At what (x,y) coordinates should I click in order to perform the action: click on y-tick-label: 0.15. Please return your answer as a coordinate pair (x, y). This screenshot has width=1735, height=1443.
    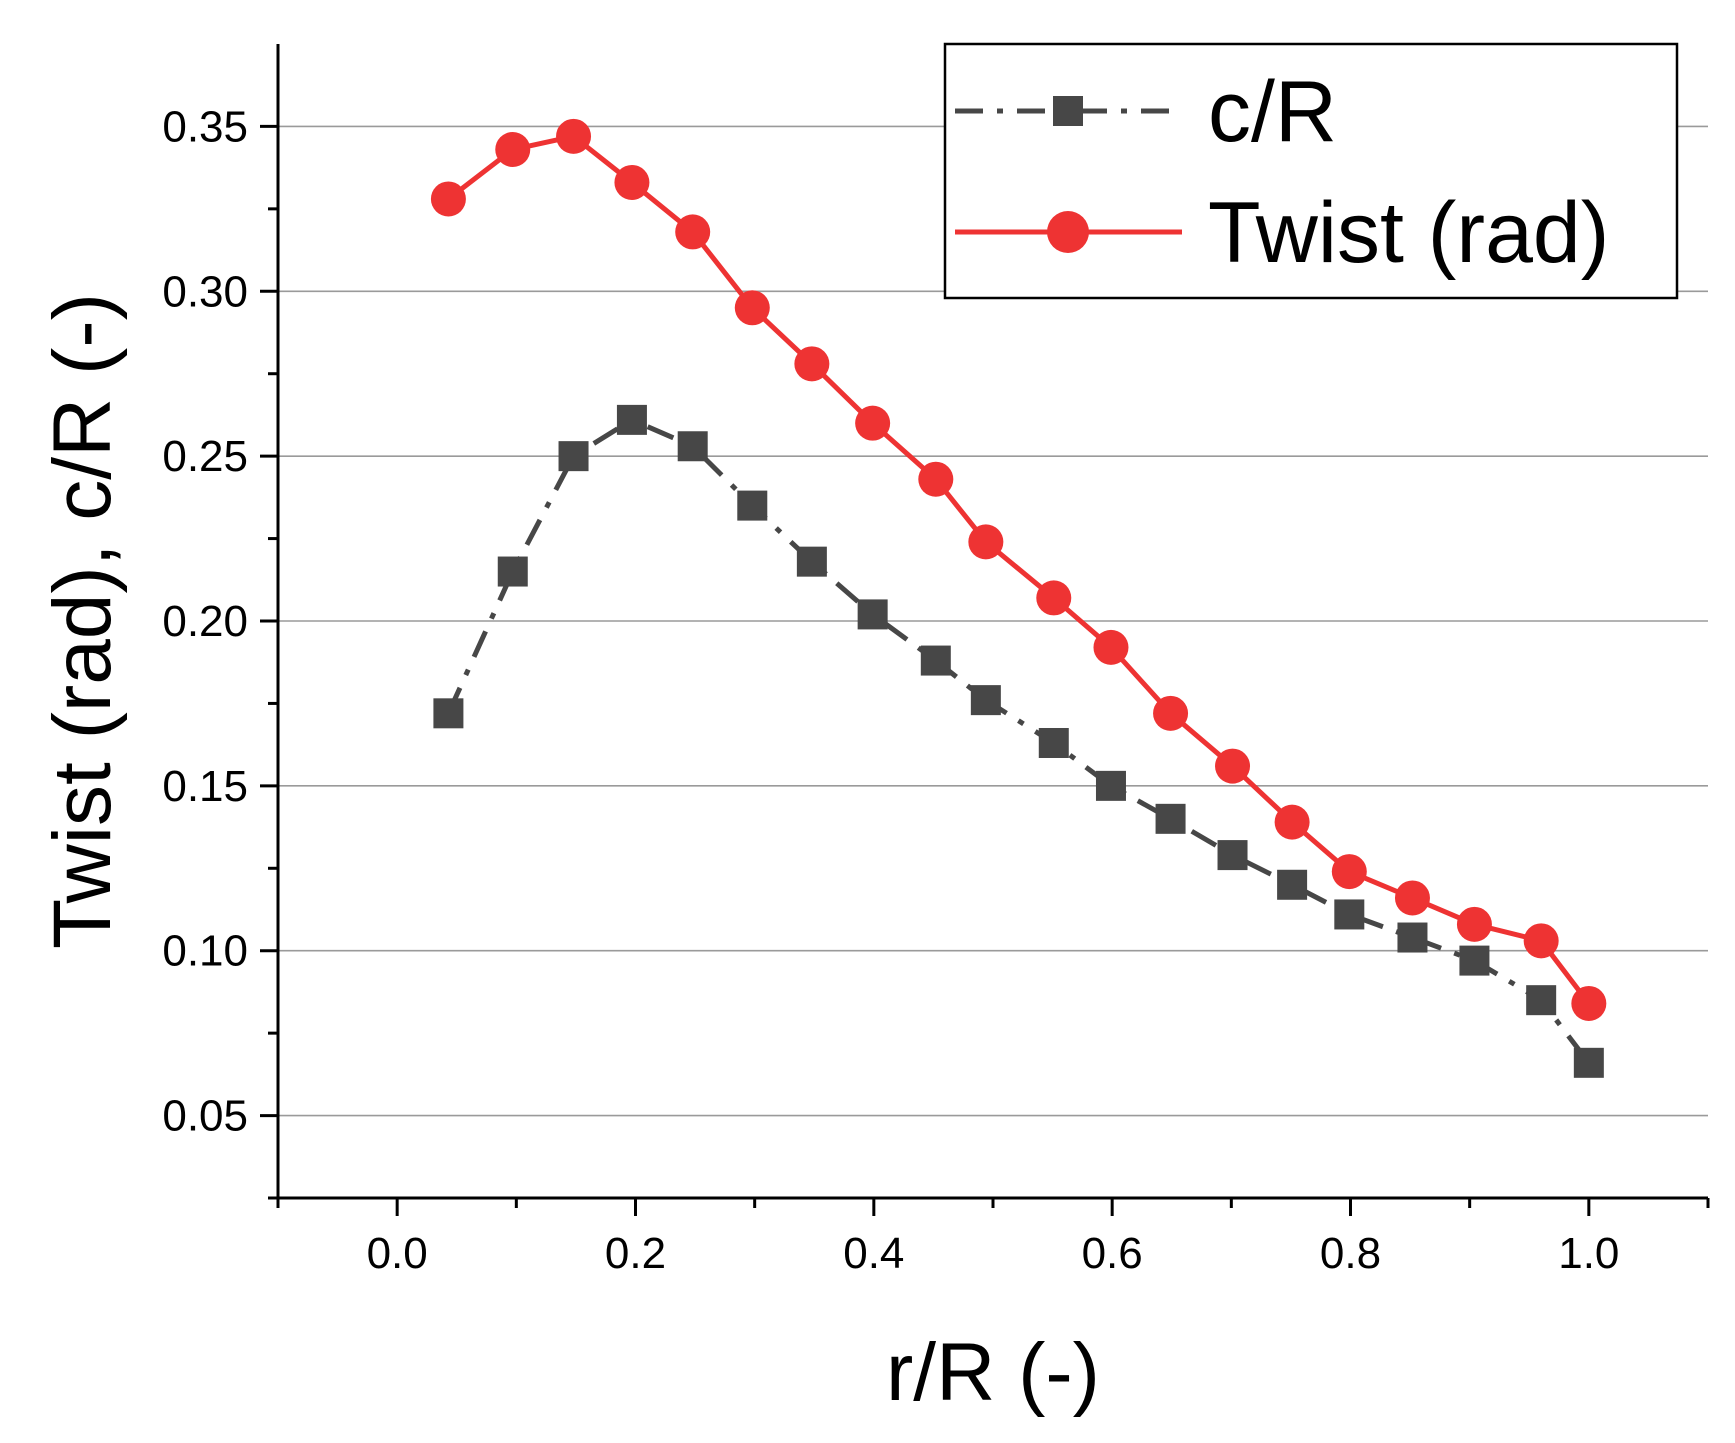
    Looking at the image, I should click on (205, 786).